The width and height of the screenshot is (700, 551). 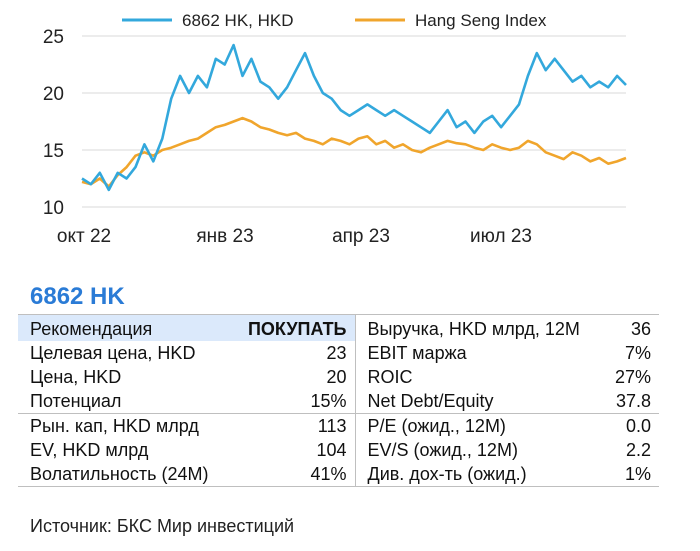 What do you see at coordinates (619, 327) in the screenshot?
I see `metric-value: 36` at bounding box center [619, 327].